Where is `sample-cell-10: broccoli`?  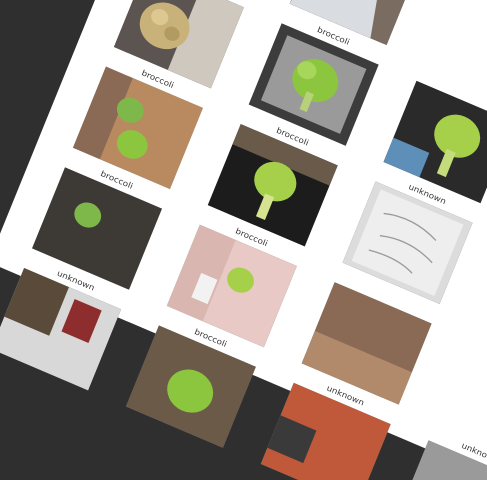
sample-cell-10: broccoli is located at coordinates (233, 281).